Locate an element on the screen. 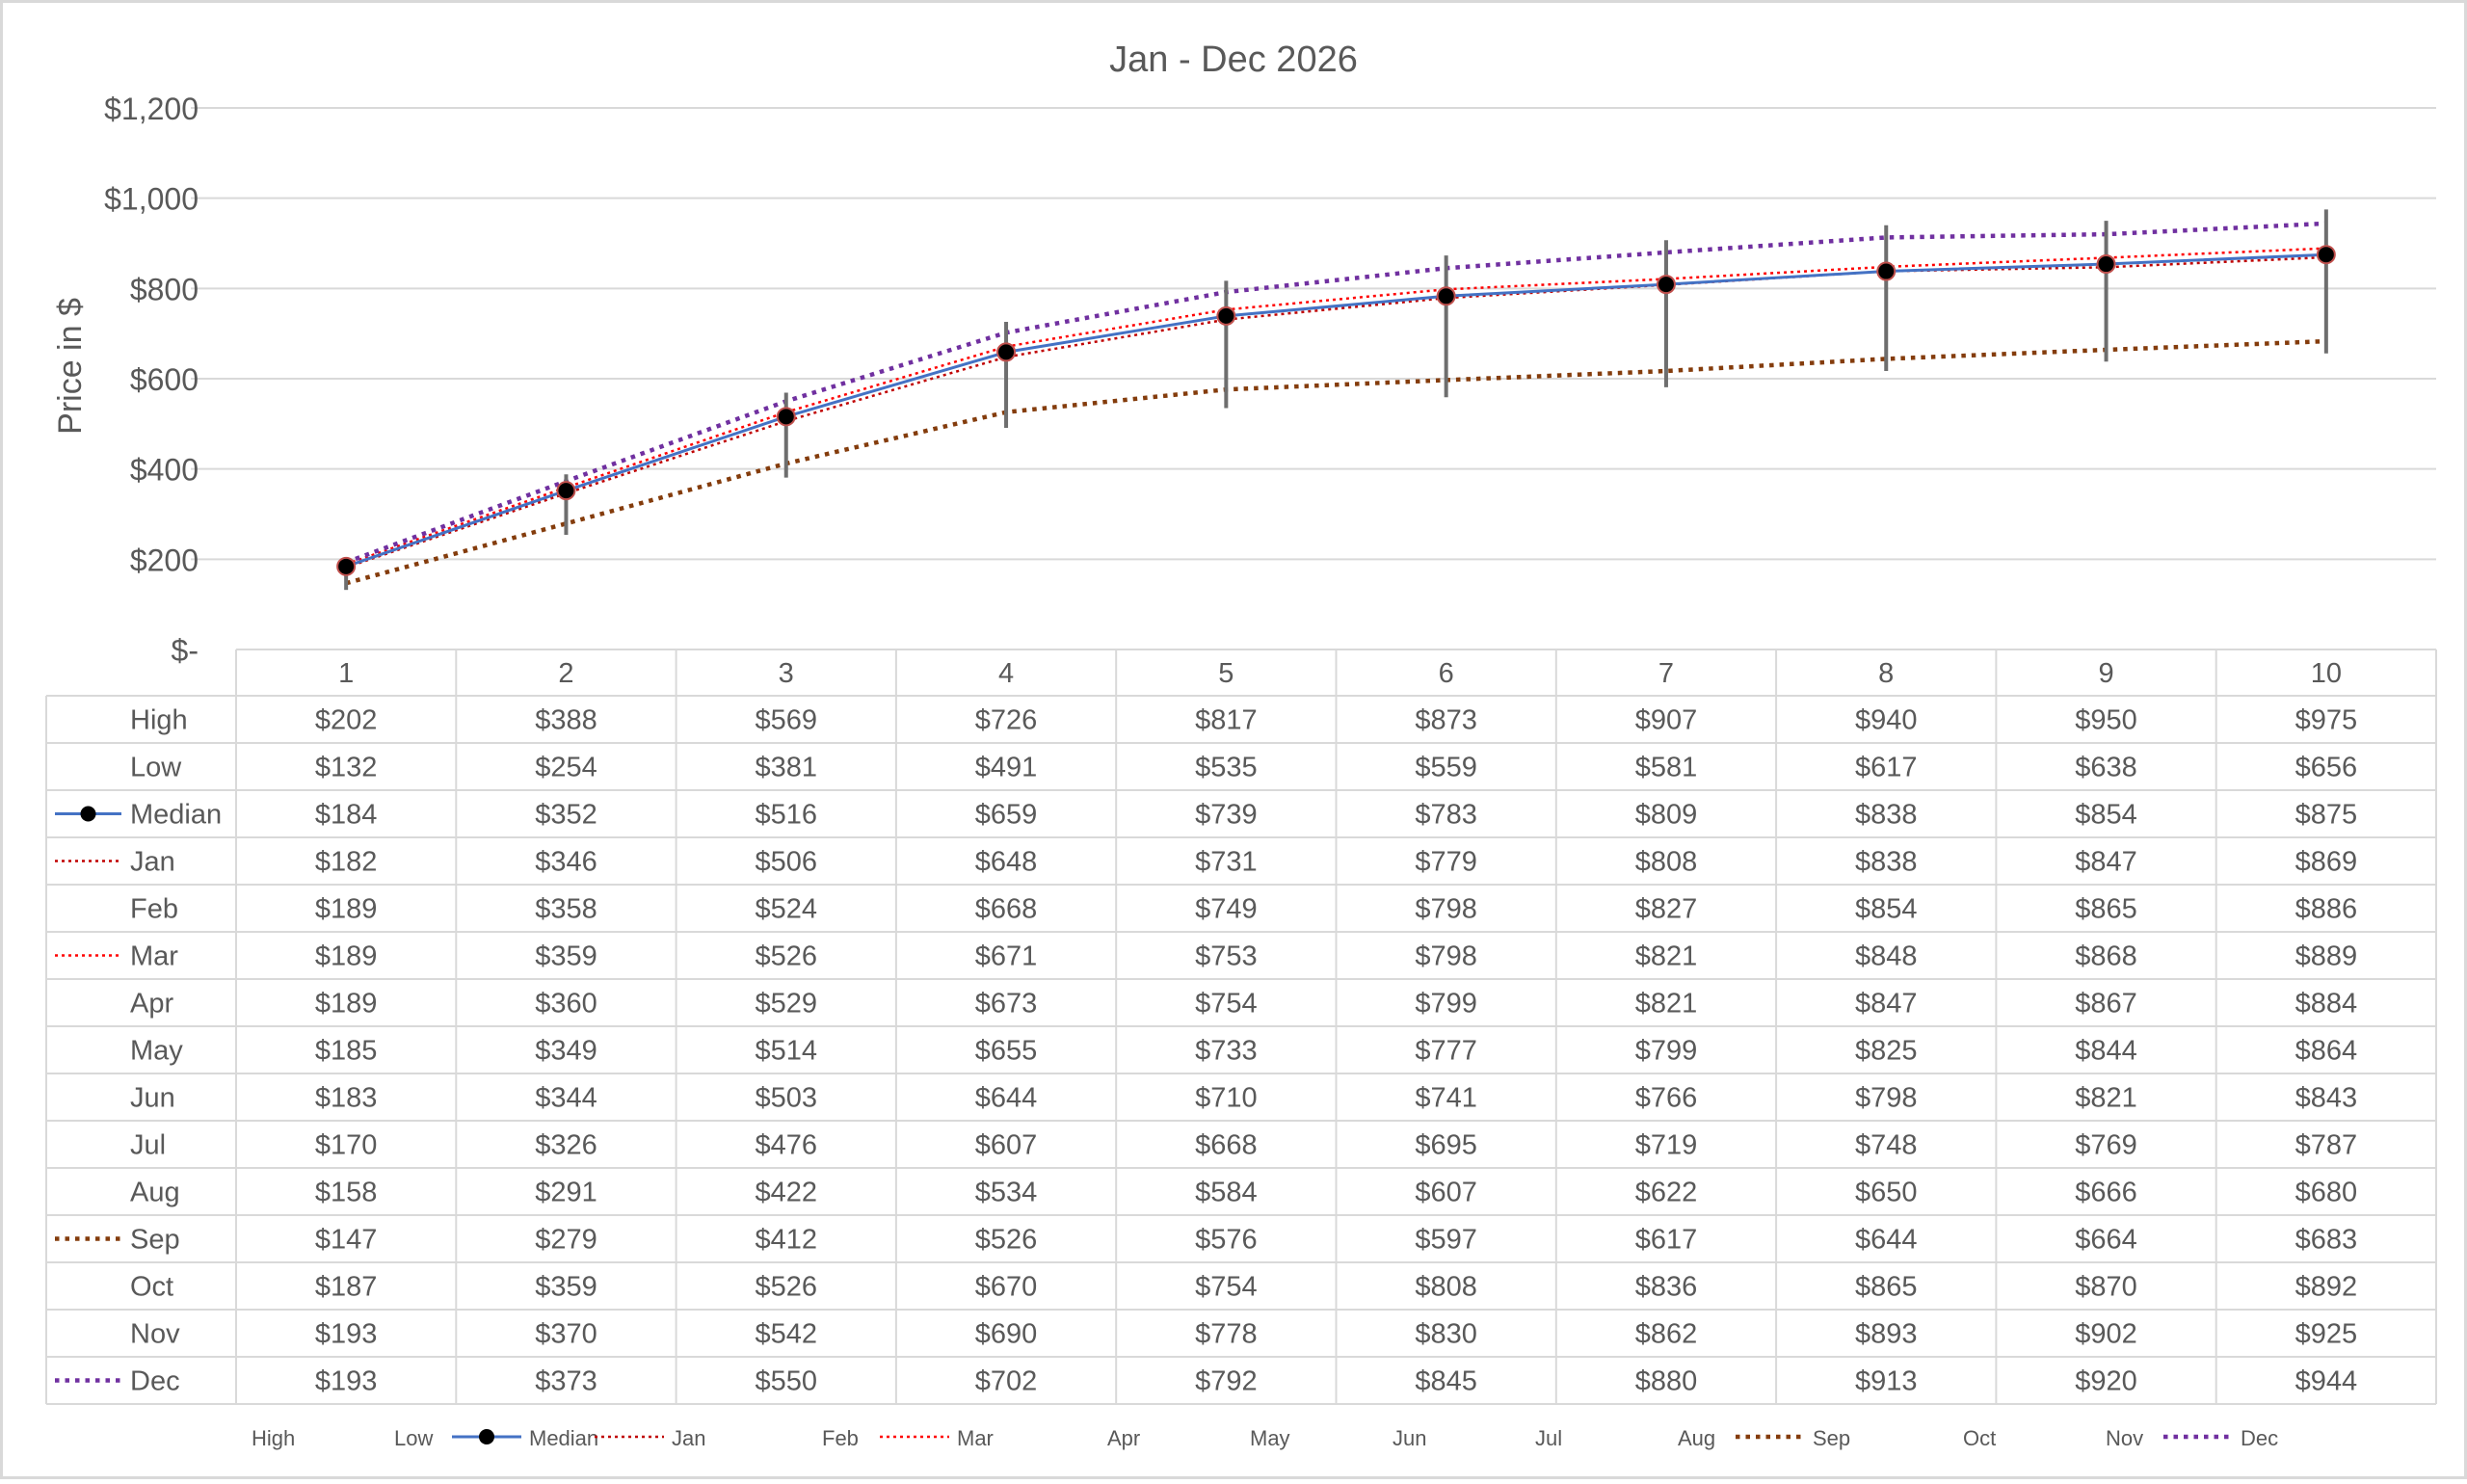  y-axis-ticks: $- $200 $400 $600 $800 $1,000 $1,200 is located at coordinates (151, 380).